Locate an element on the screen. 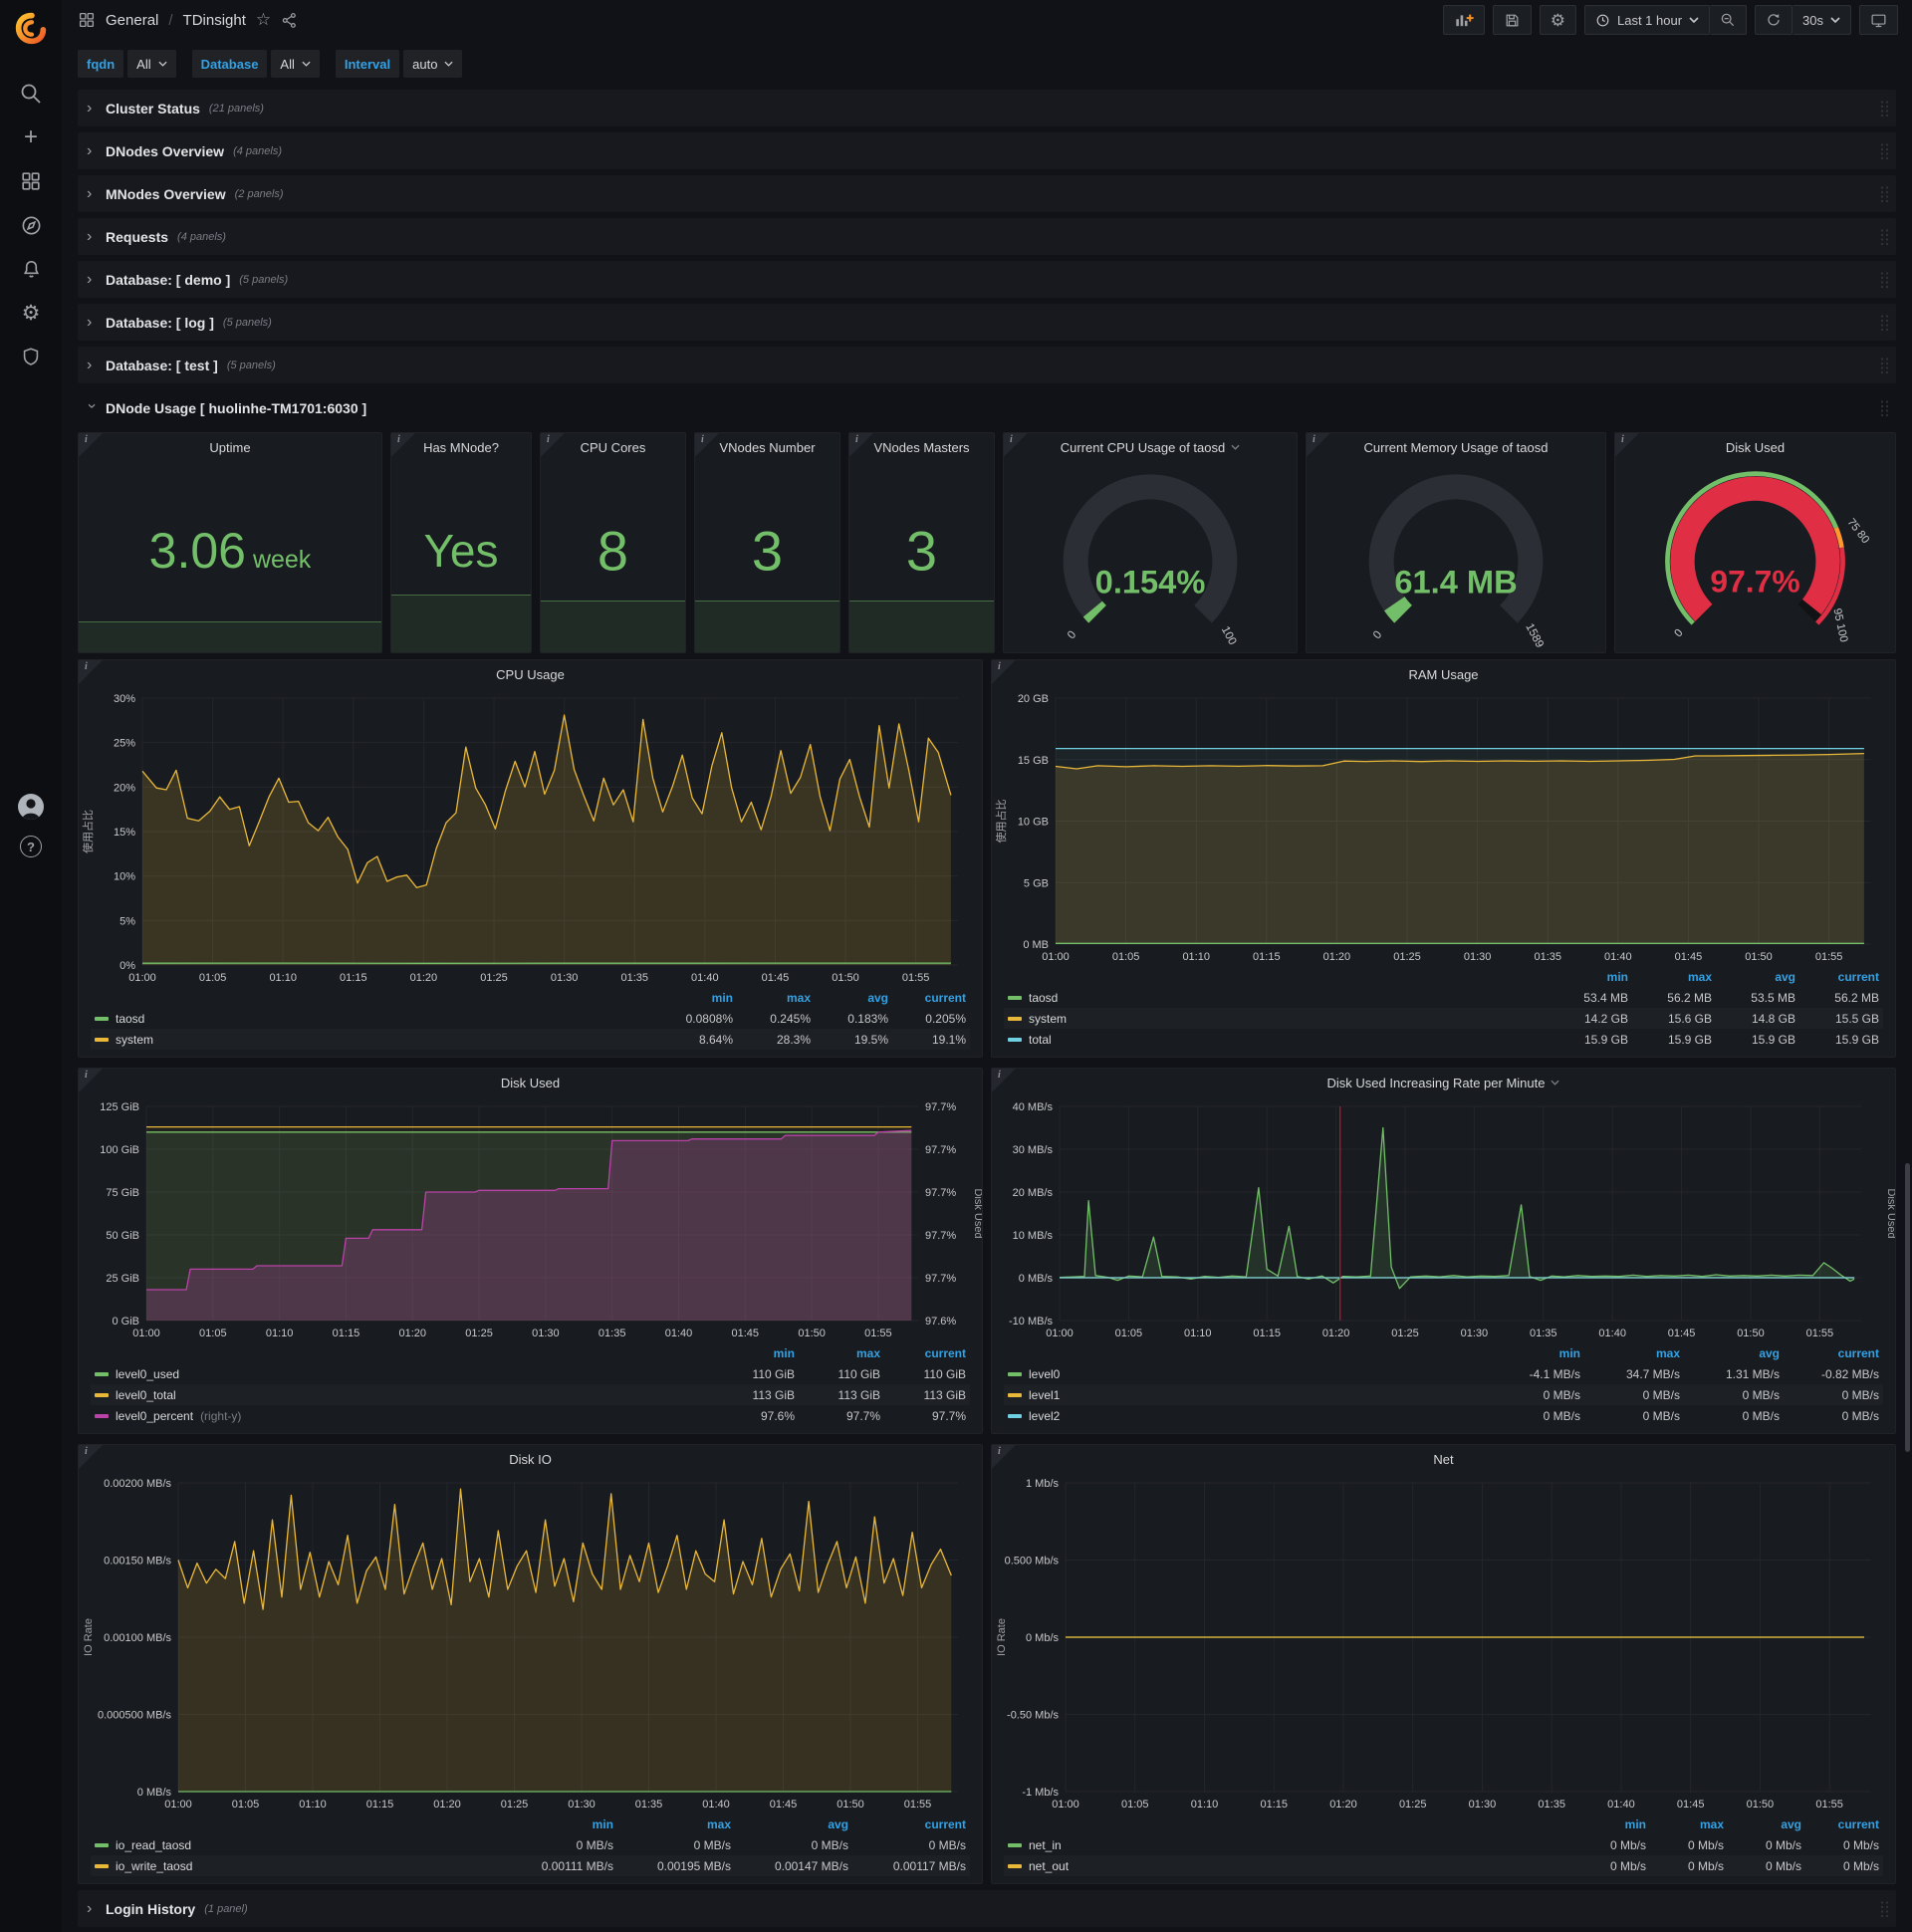 The image size is (1912, 1932). panel-title-has-mnode: Has MNode? is located at coordinates (461, 447).